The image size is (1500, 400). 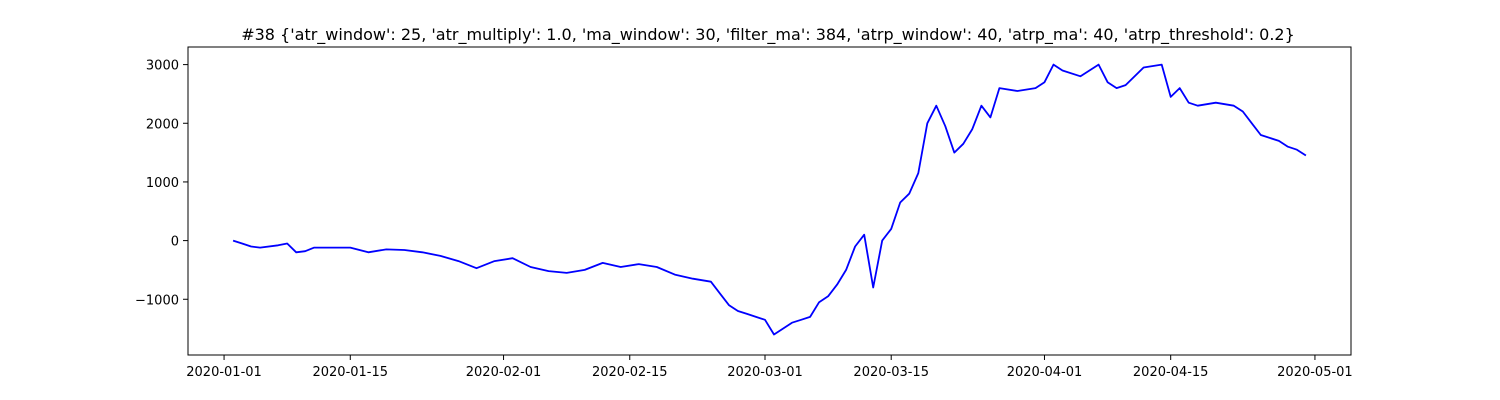 I want to click on x-tick-label: 2020-01-01, so click(x=224, y=372).